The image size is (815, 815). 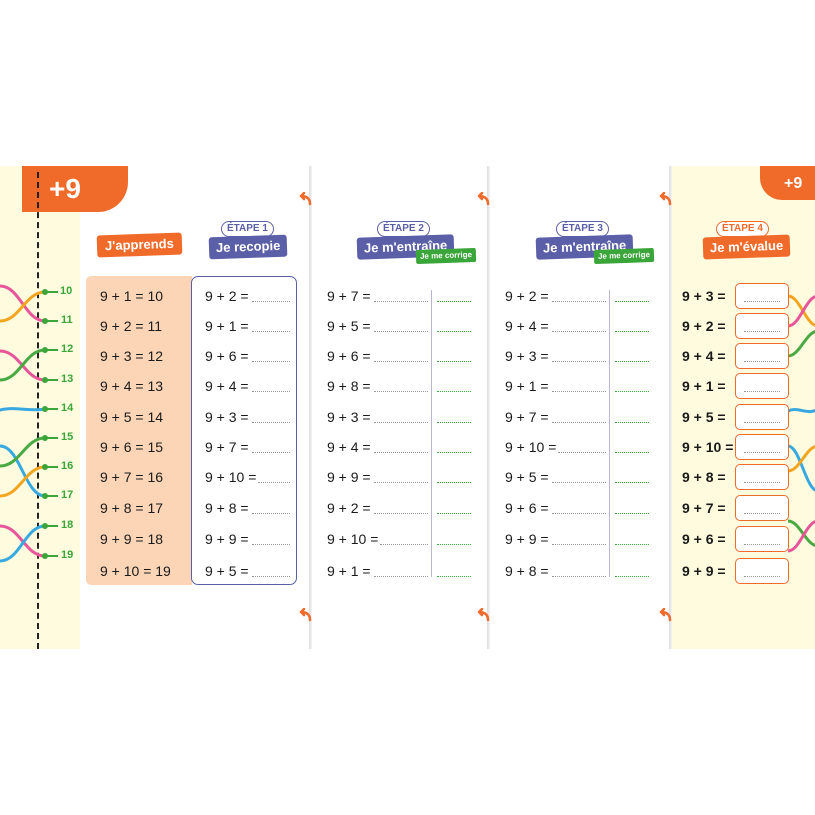 I want to click on step2-item: 9 + 1 =, so click(x=349, y=571).